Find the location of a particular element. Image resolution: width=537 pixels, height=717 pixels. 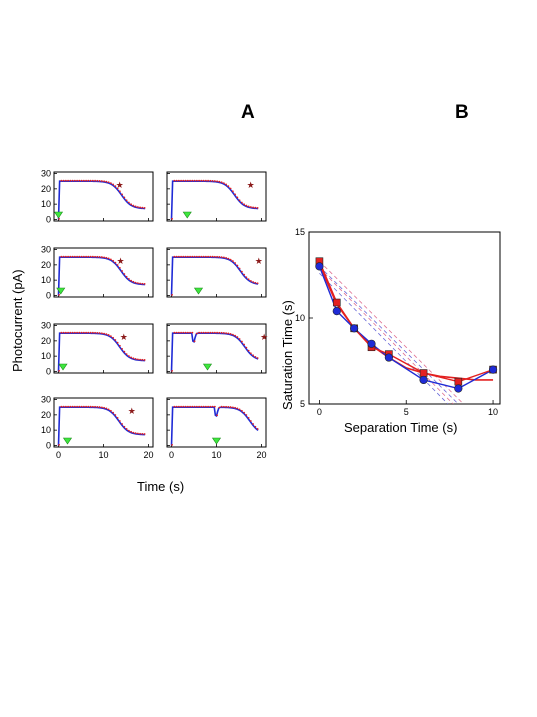

x-tick-label: 20 is located at coordinates (148, 455).